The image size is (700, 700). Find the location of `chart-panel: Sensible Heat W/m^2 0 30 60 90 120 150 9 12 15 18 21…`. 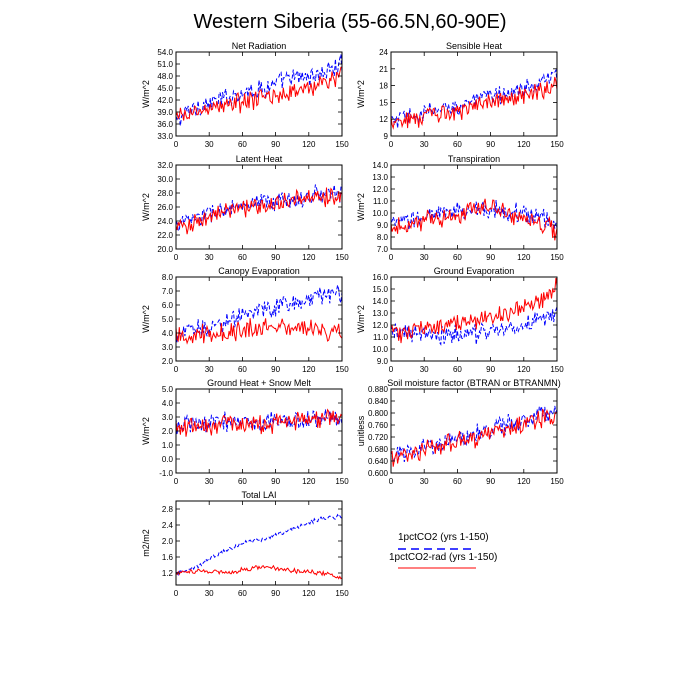

chart-panel: Sensible Heat W/m^2 0 30 60 90 120 150 9 12 15 18 21… is located at coordinates (460, 95).